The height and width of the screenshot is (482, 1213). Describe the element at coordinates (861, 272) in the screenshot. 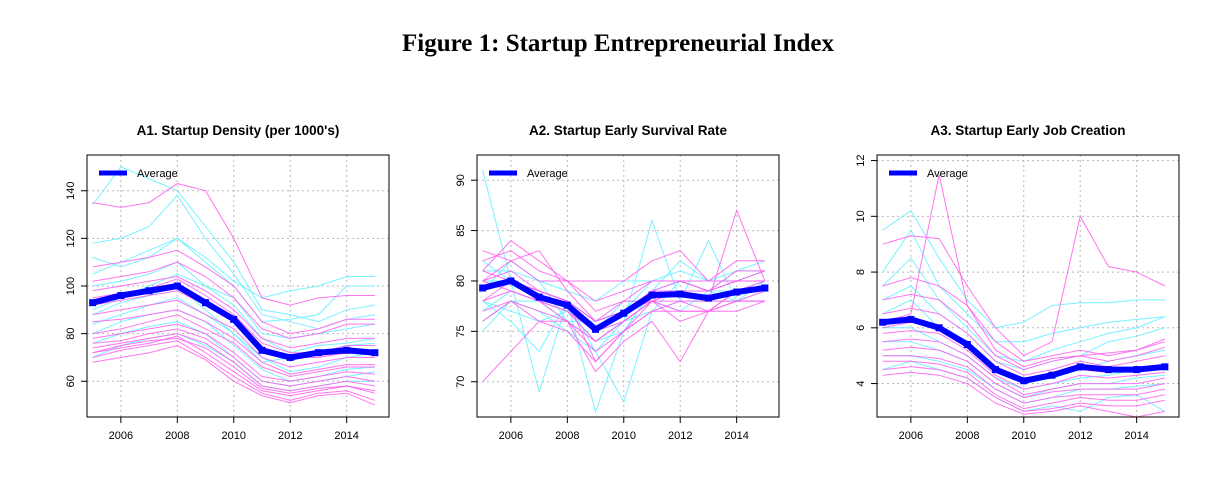

I see `y-tick-label: 8` at that location.